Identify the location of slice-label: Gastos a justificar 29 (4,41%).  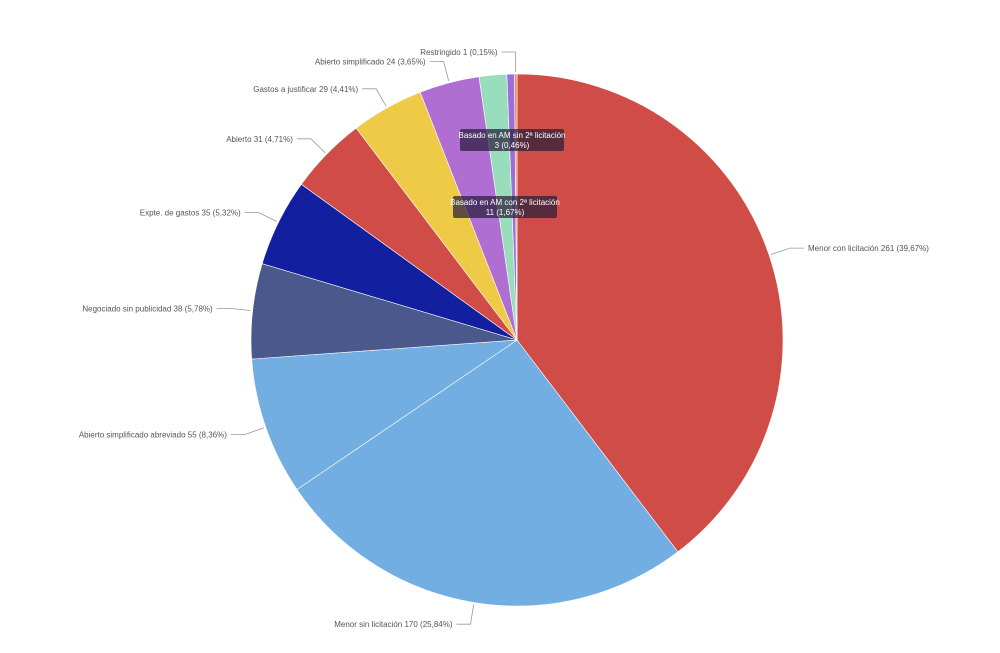
(305, 89).